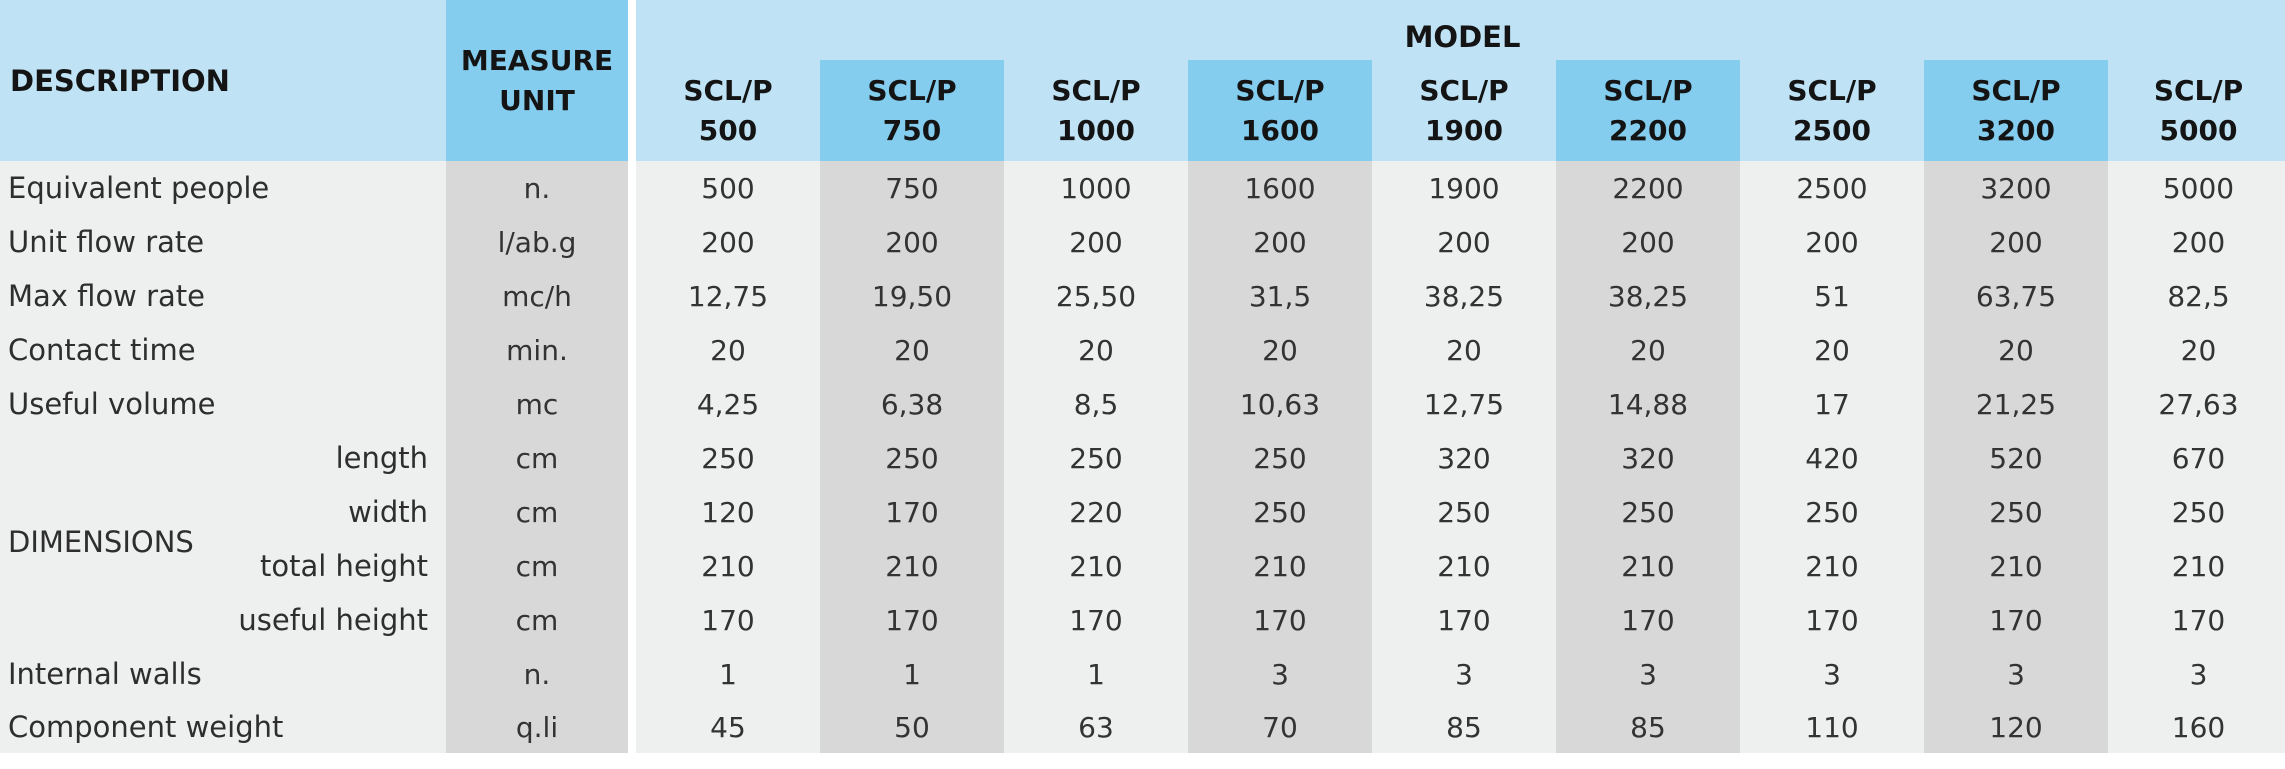 This screenshot has width=2285, height=769. Describe the element at coordinates (537, 80) in the screenshot. I see `measure-unit-header: MEASURE UNIT` at that location.